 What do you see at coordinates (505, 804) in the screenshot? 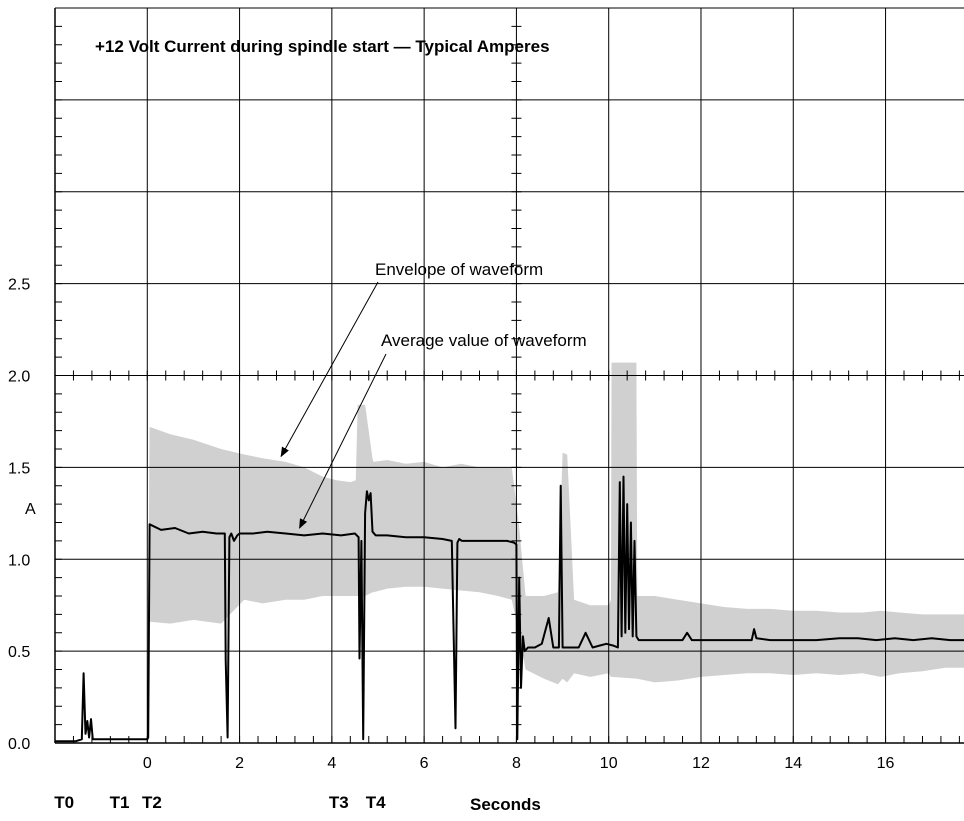
I see `x-axis-label: Seconds` at bounding box center [505, 804].